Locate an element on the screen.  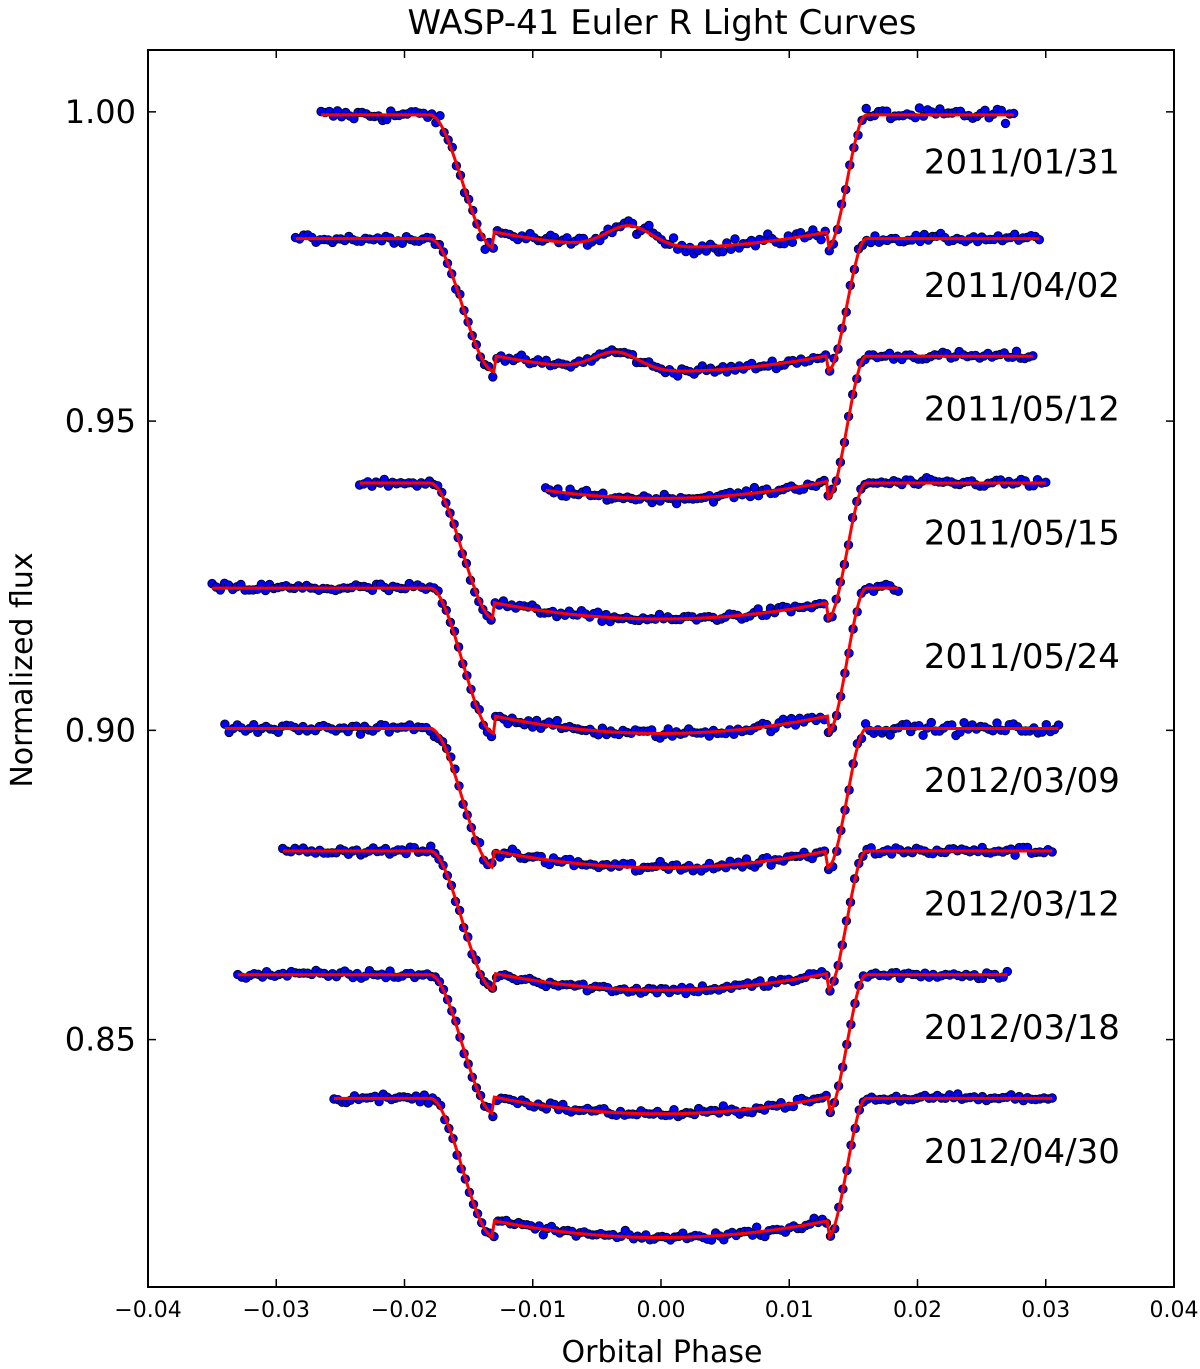
chart-title: WASP-41 Euler R Light Curves is located at coordinates (662, 23).